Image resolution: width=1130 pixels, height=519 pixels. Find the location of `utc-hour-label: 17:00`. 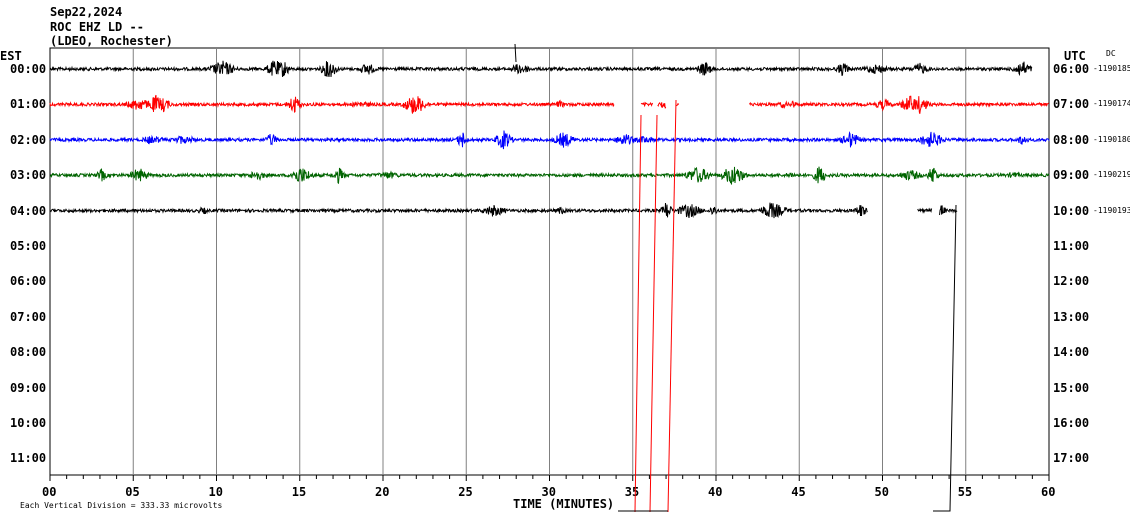

utc-hour-label: 17:00 is located at coordinates (1071, 458).